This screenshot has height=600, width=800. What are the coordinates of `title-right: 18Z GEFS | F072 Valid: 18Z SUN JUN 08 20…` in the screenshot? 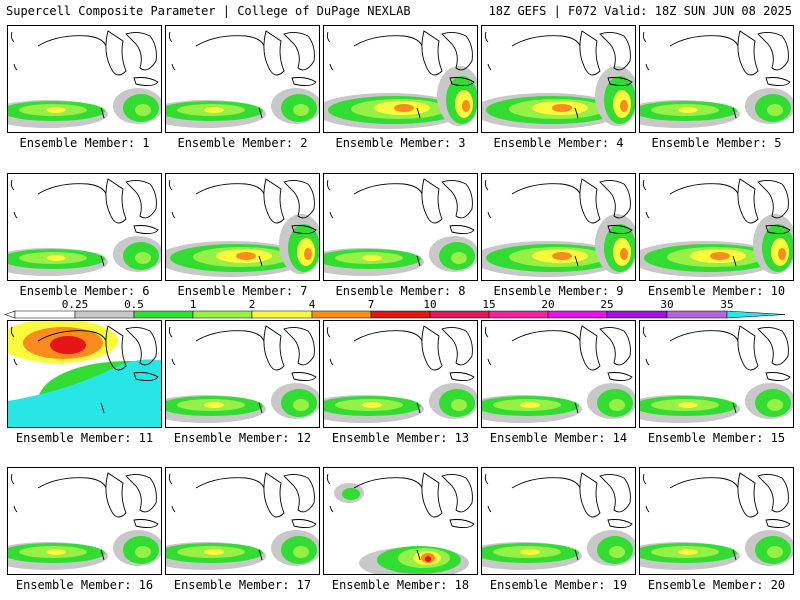 It's located at (640, 11).